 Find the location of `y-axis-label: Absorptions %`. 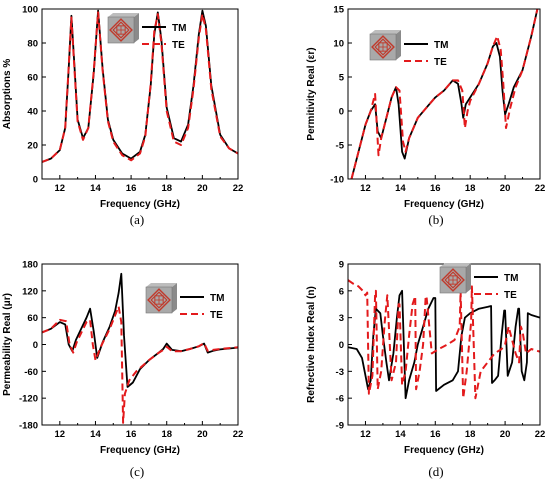

y-axis-label: Absorptions % is located at coordinates (7, 94).